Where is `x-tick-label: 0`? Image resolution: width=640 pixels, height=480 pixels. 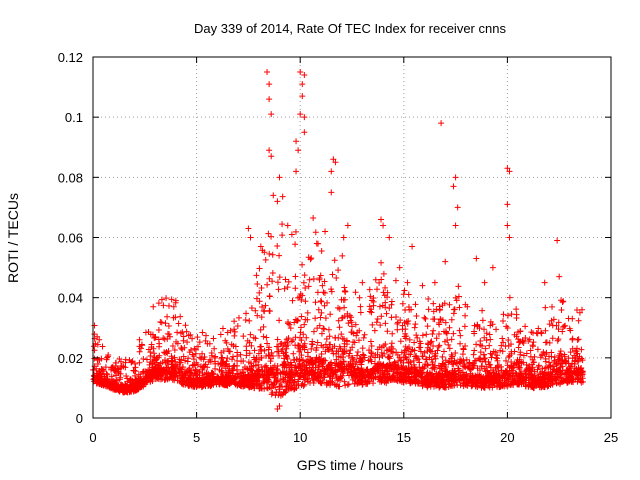 x-tick-label: 0 is located at coordinates (92, 437).